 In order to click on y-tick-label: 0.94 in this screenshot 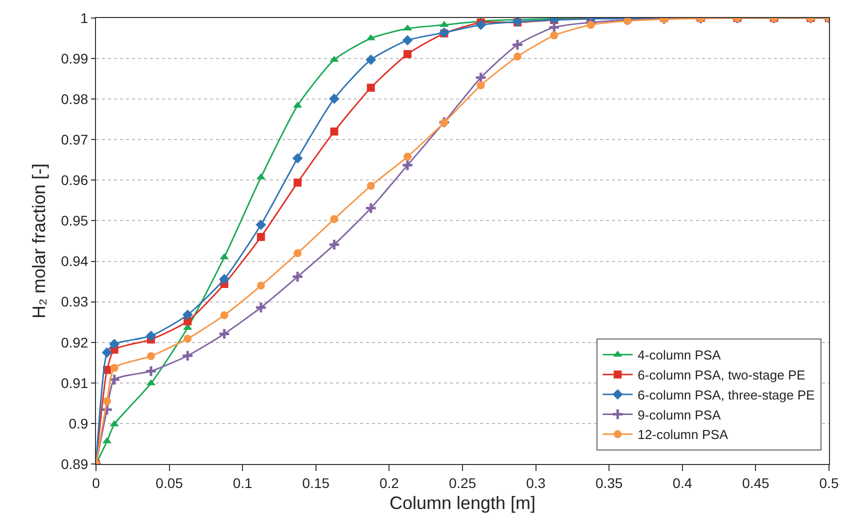, I will do `click(74, 261)`.